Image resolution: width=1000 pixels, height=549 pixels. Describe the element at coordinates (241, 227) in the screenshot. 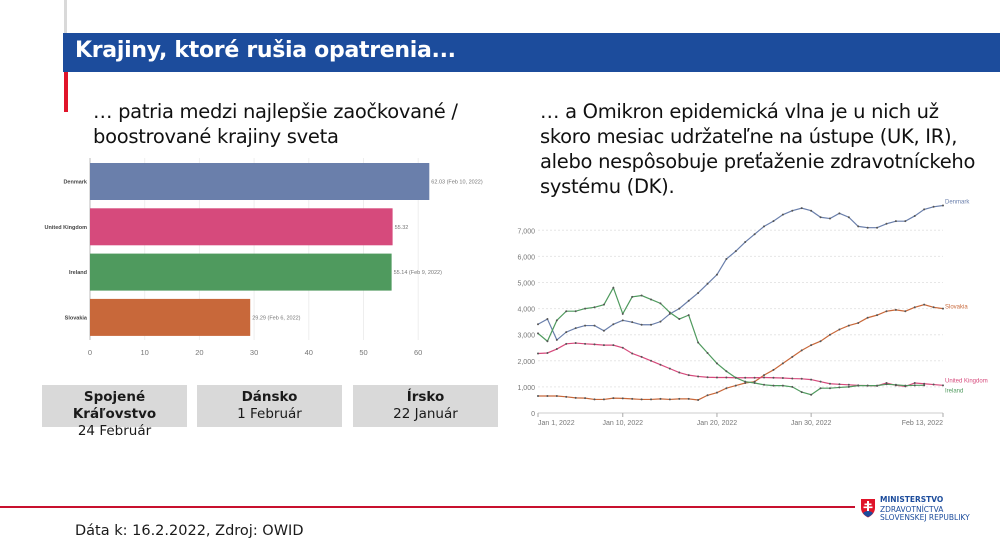

I see `bar-united-kingdom` at that location.